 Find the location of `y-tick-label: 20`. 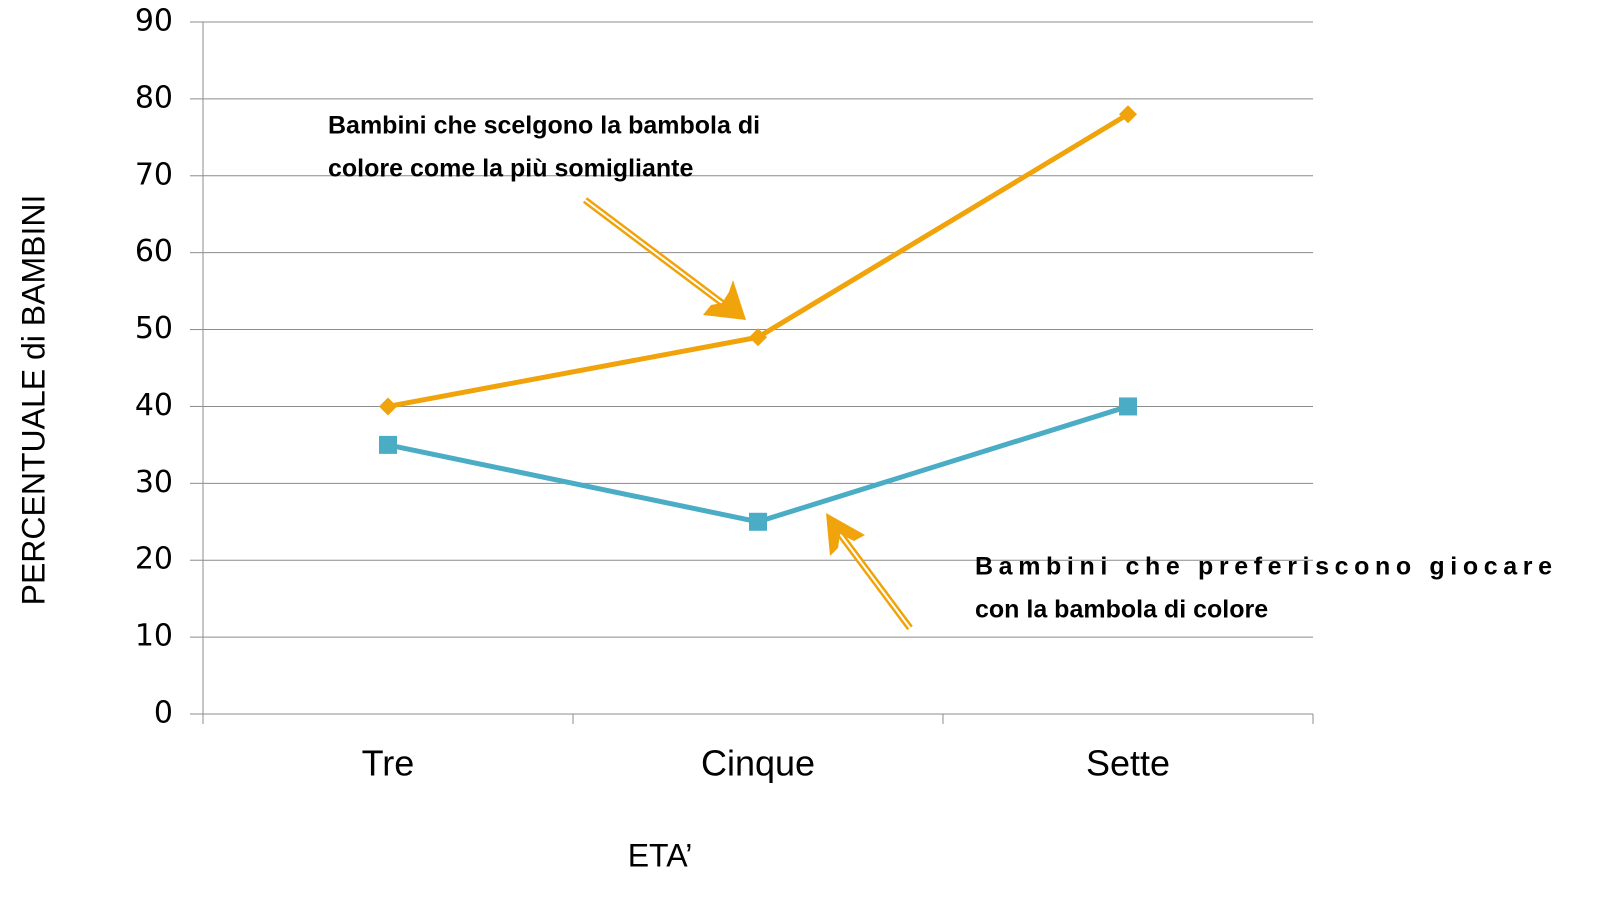

y-tick-label: 20 is located at coordinates (154, 559).